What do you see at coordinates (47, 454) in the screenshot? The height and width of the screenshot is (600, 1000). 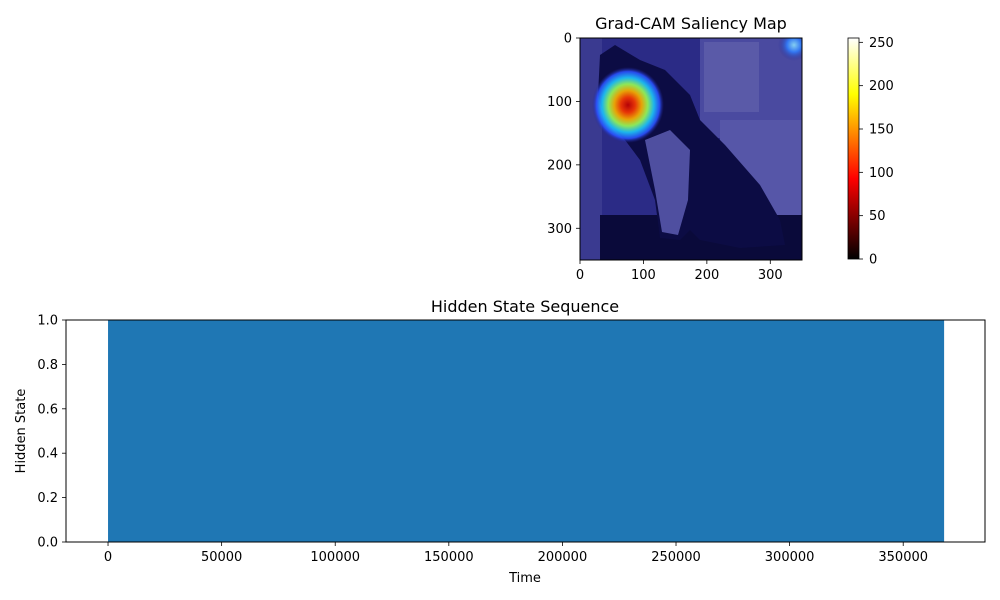 I see `area-ytick-label: 0.4` at bounding box center [47, 454].